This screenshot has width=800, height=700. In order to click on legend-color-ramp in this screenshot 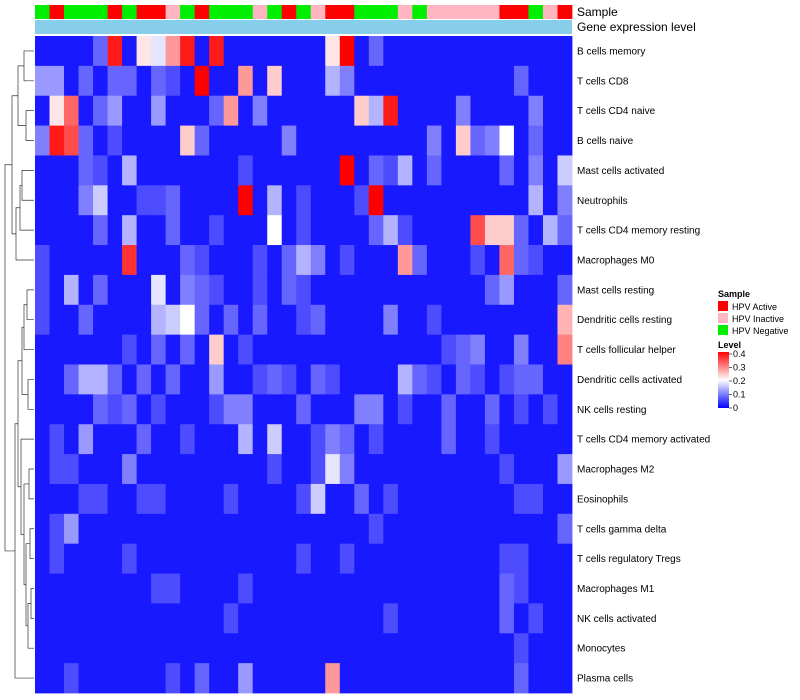, I will do `click(723, 380)`.